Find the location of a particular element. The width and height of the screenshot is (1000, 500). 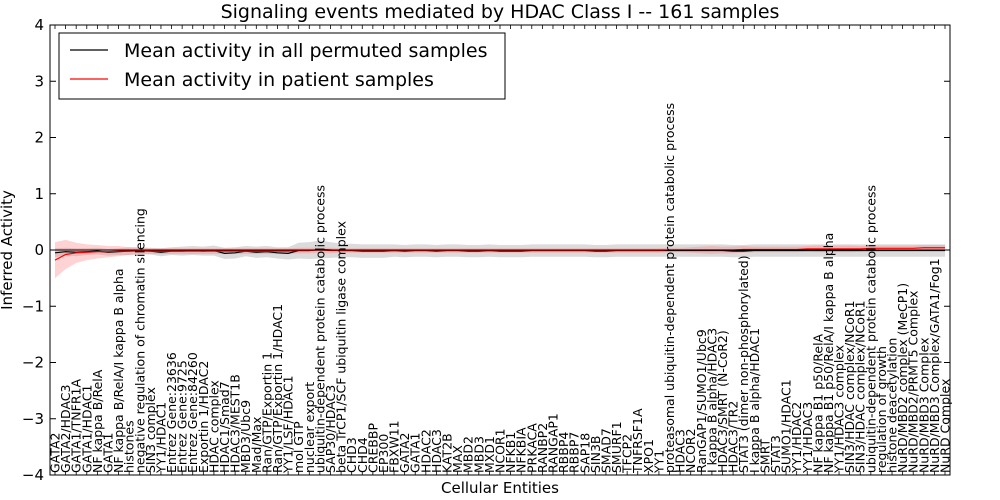

series-line-patient is located at coordinates (499, 254).